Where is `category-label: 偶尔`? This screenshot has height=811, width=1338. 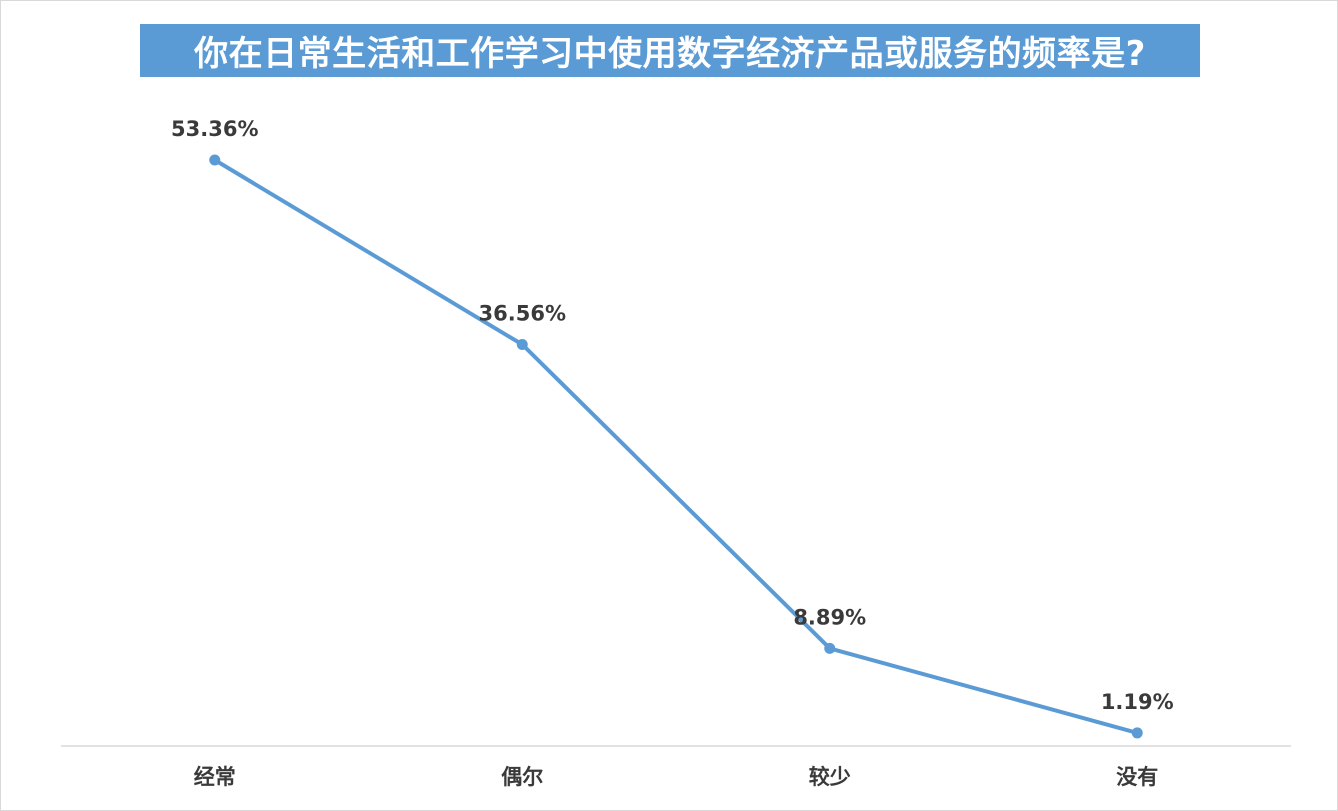
category-label: 偶尔 is located at coordinates (522, 777).